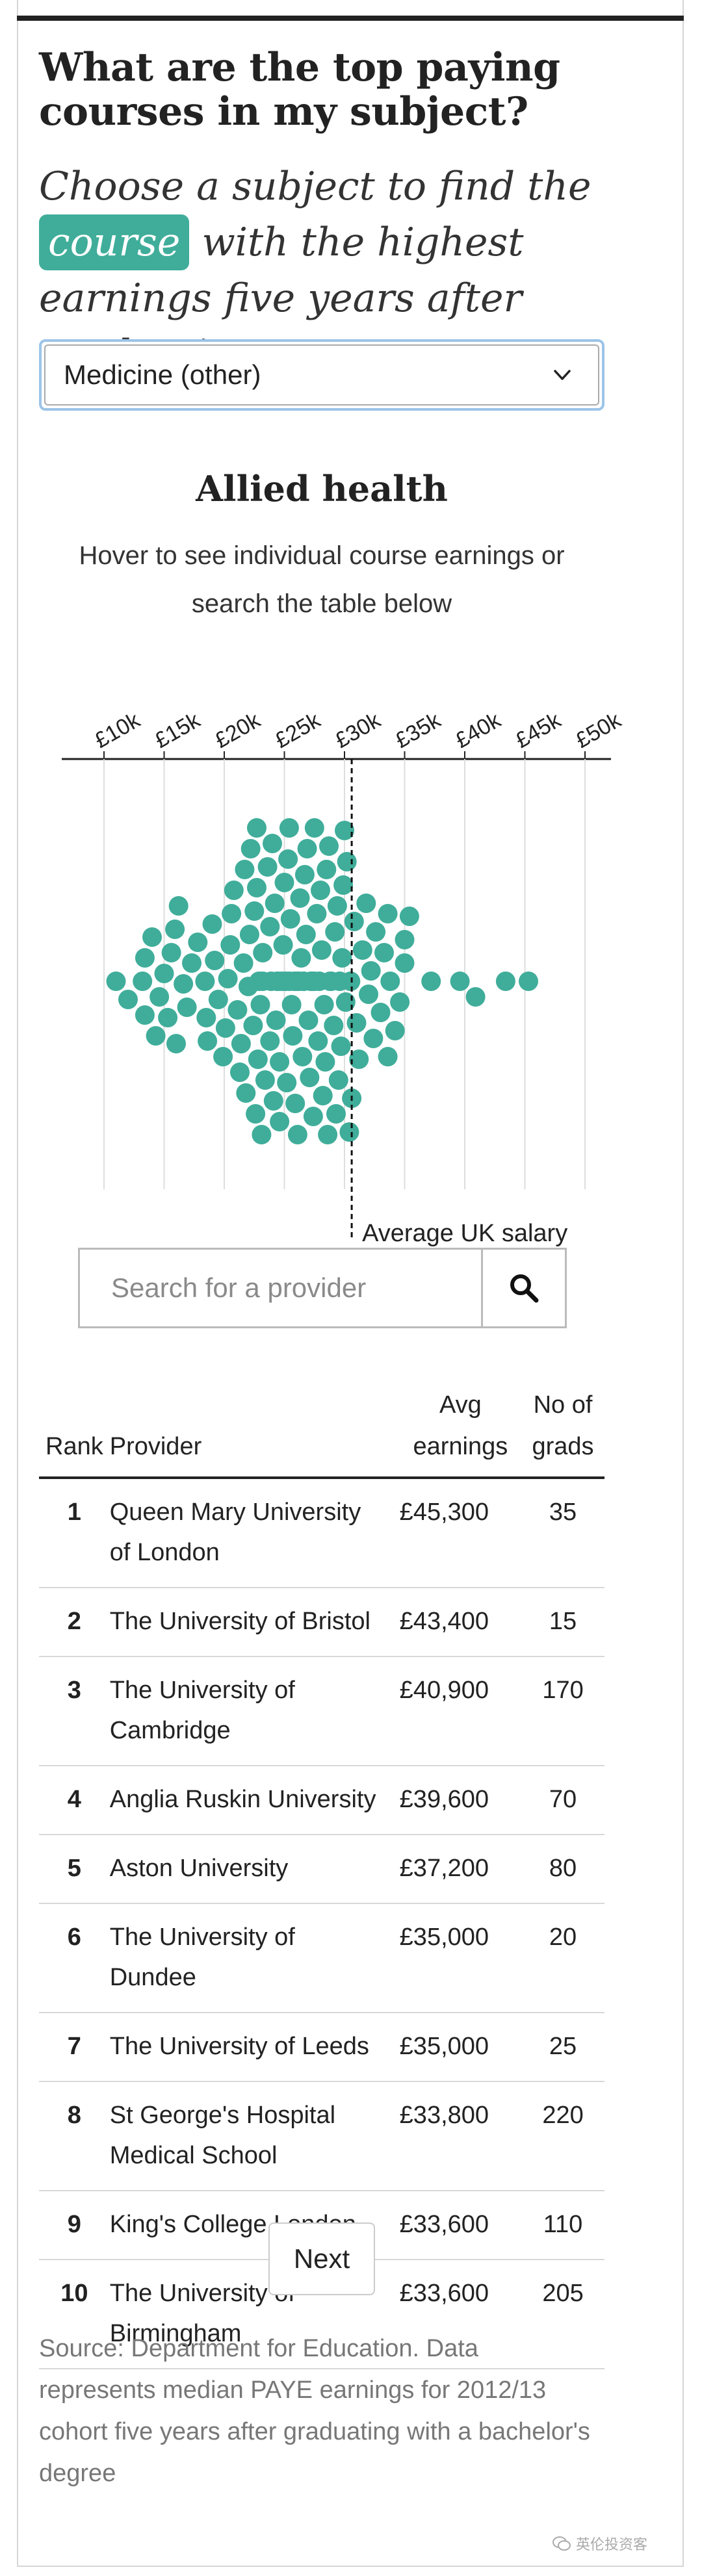 This screenshot has height=2576, width=702. I want to click on header-rank: Rank, so click(75, 1431).